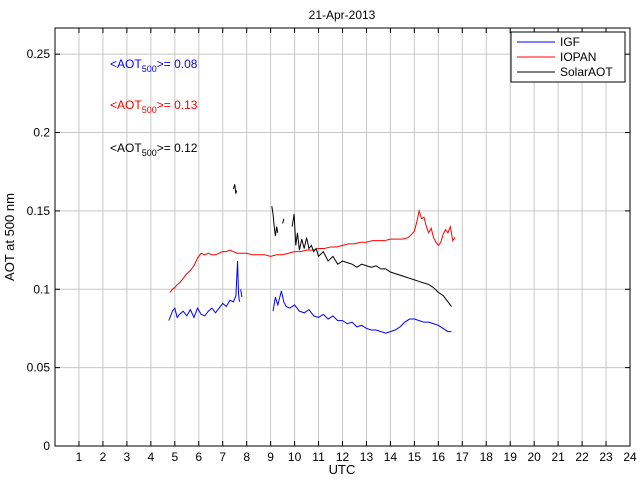  What do you see at coordinates (150, 457) in the screenshot?
I see `x-tick-label: 4` at bounding box center [150, 457].